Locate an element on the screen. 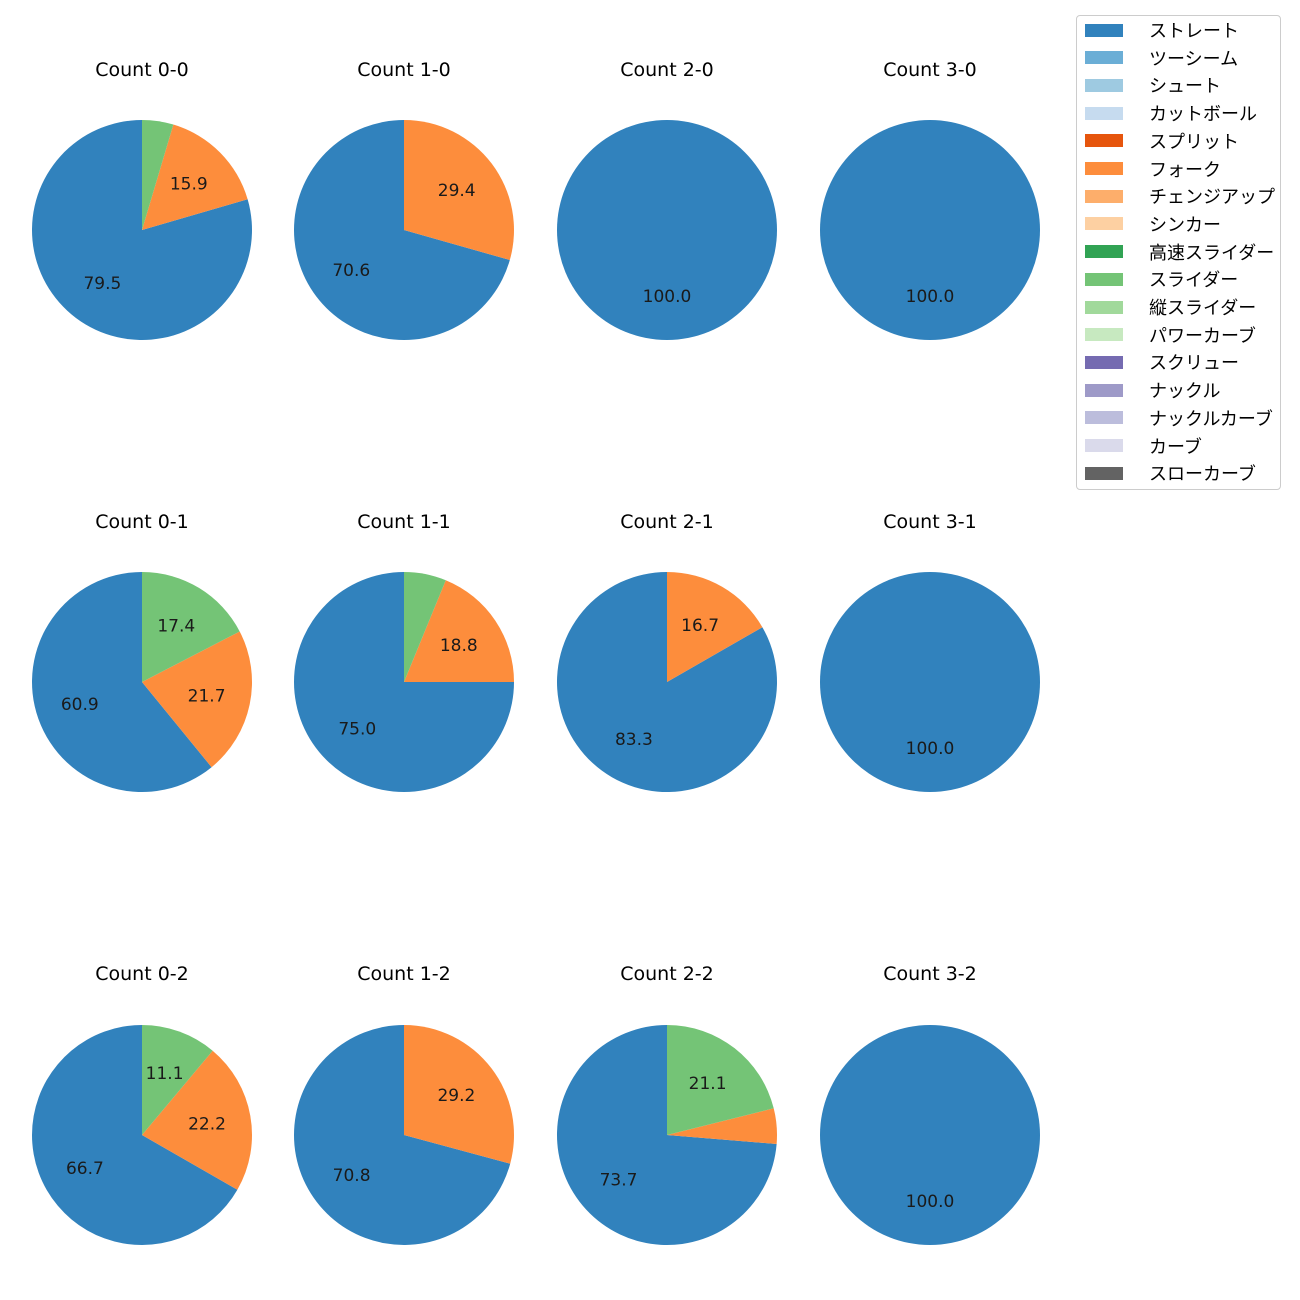 This screenshot has height=1300, width=1300. legend-label: パワーカーブ is located at coordinates (1202, 336).